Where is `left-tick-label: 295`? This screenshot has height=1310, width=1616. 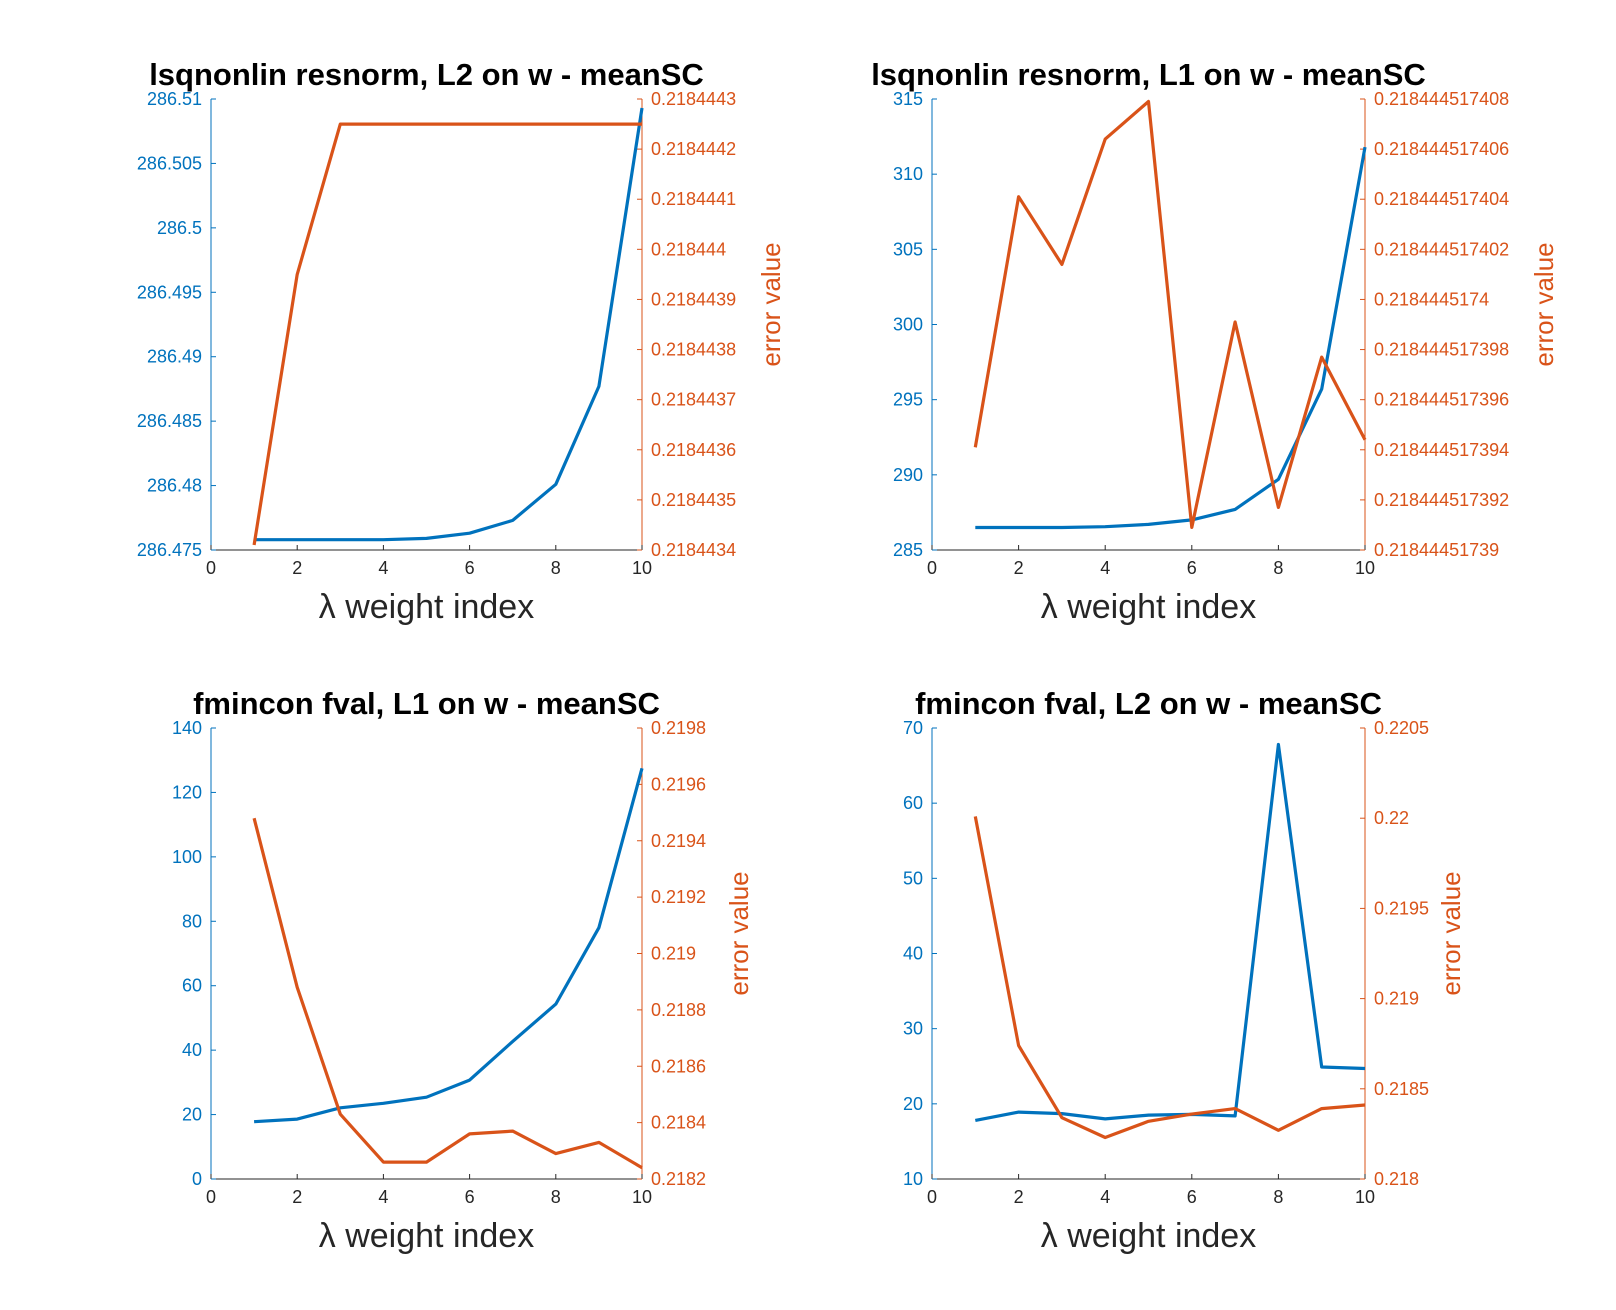 left-tick-label: 295 is located at coordinates (908, 400).